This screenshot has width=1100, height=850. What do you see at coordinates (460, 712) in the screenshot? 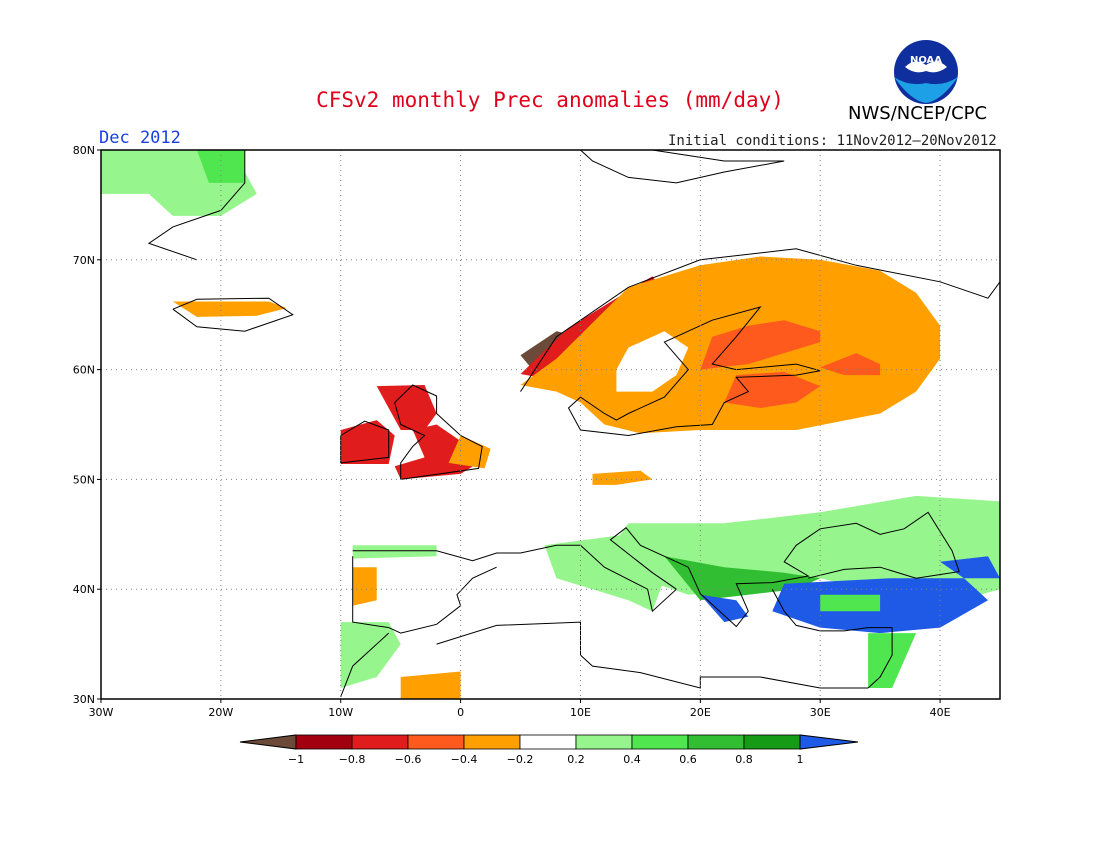
I see `lon-tick-label: 0` at bounding box center [460, 712].